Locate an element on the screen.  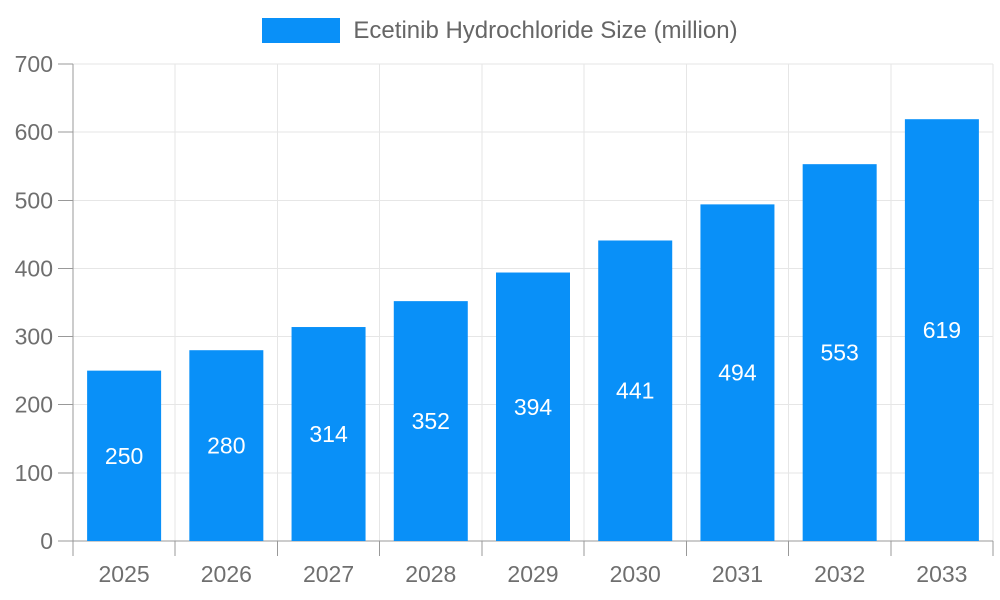
x-axis-tick-label: 2030 is located at coordinates (635, 574).